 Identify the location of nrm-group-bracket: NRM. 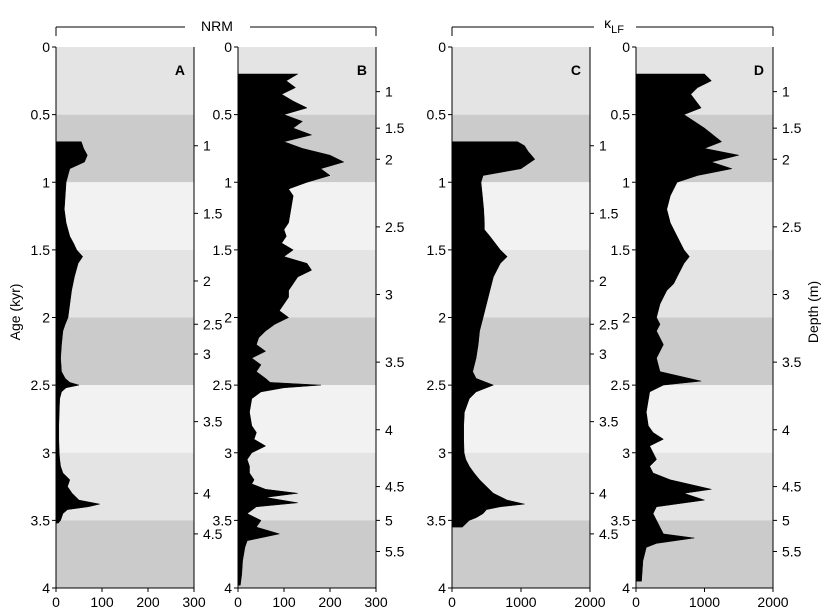
(216, 27).